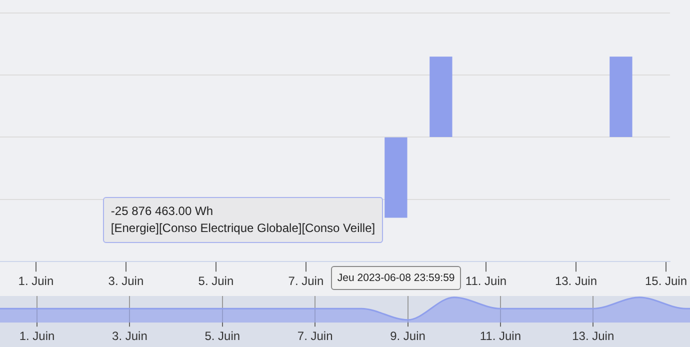 This screenshot has height=347, width=690. I want to click on text: Jeu 2023-06-08 23:59:59, so click(396, 278).